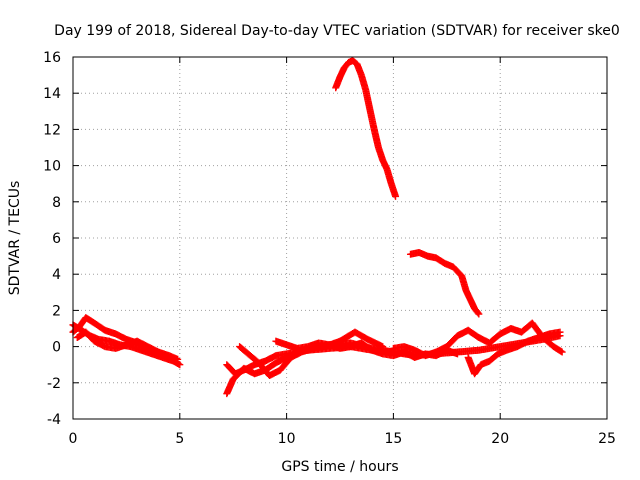 Image resolution: width=640 pixels, height=480 pixels. I want to click on x-tick-label: 20, so click(500, 439).